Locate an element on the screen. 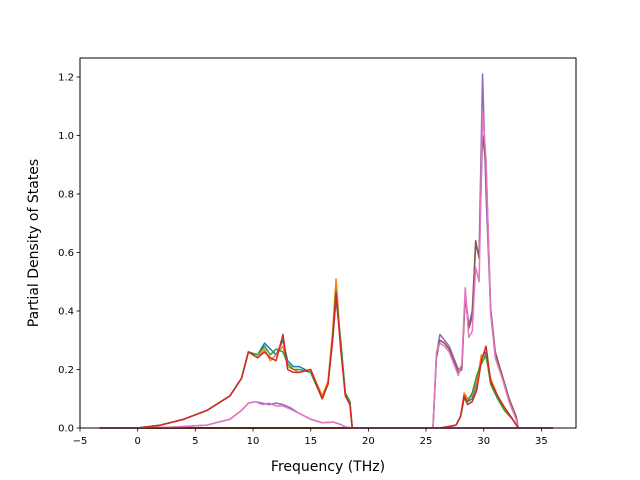 The width and height of the screenshot is (640, 480). y-axis-label: Partial Density of States is located at coordinates (34, 243).